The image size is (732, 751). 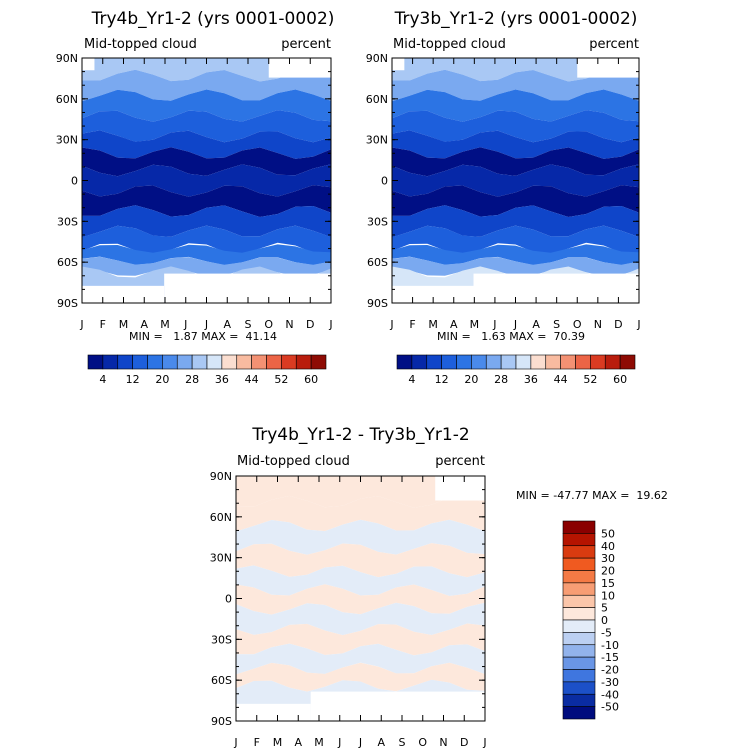 What do you see at coordinates (360, 435) in the screenshot?
I see `panel-title: Try4b_Yr1-2 - Try3b_Yr1-2` at bounding box center [360, 435].